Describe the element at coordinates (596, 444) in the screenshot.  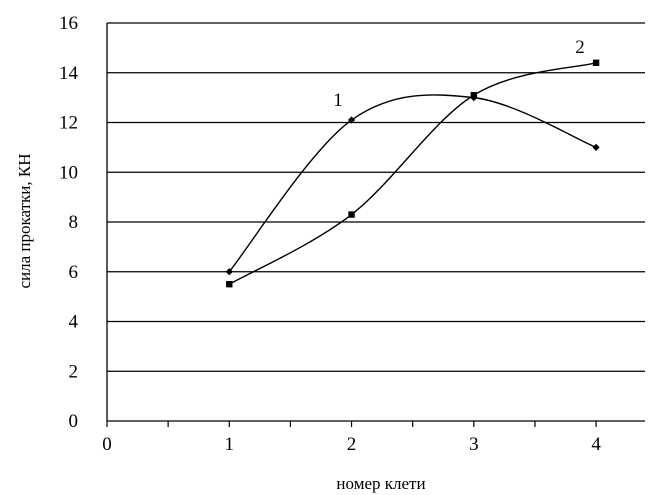
I see `x-tick-label: 4` at that location.